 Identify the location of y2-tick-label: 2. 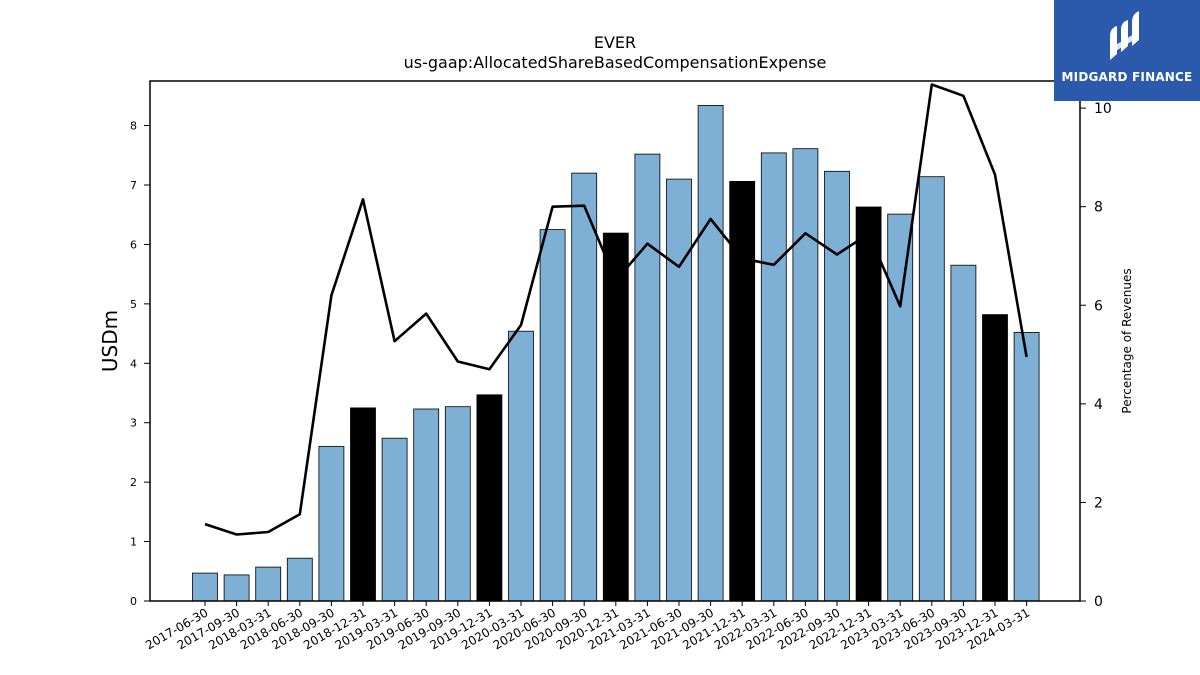
(1098, 503).